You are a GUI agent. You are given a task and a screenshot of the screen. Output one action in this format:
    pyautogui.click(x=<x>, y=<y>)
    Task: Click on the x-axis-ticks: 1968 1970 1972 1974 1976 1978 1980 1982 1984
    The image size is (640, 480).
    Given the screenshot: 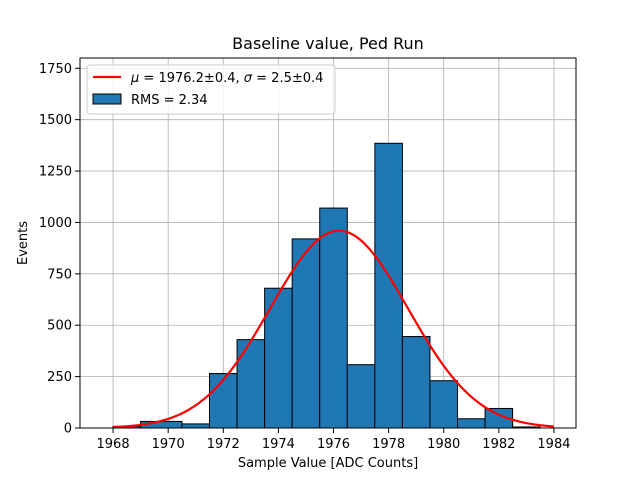 What is the action you would take?
    pyautogui.click(x=334, y=440)
    